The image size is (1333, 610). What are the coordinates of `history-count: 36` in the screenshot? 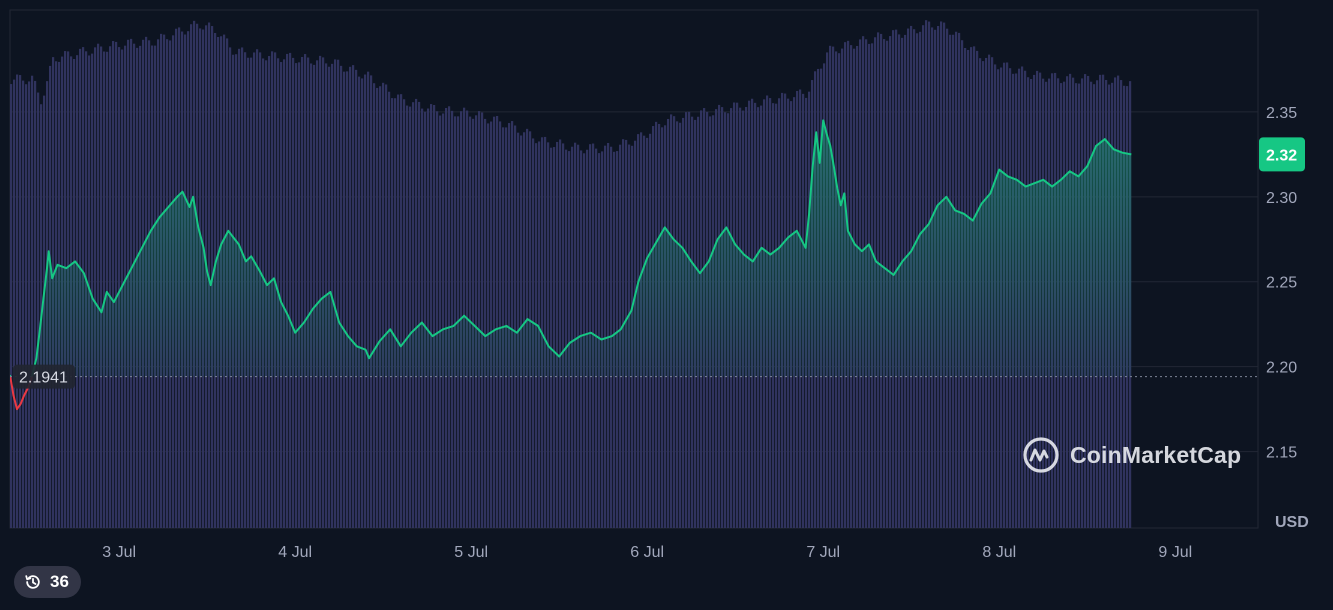 It's located at (59, 581).